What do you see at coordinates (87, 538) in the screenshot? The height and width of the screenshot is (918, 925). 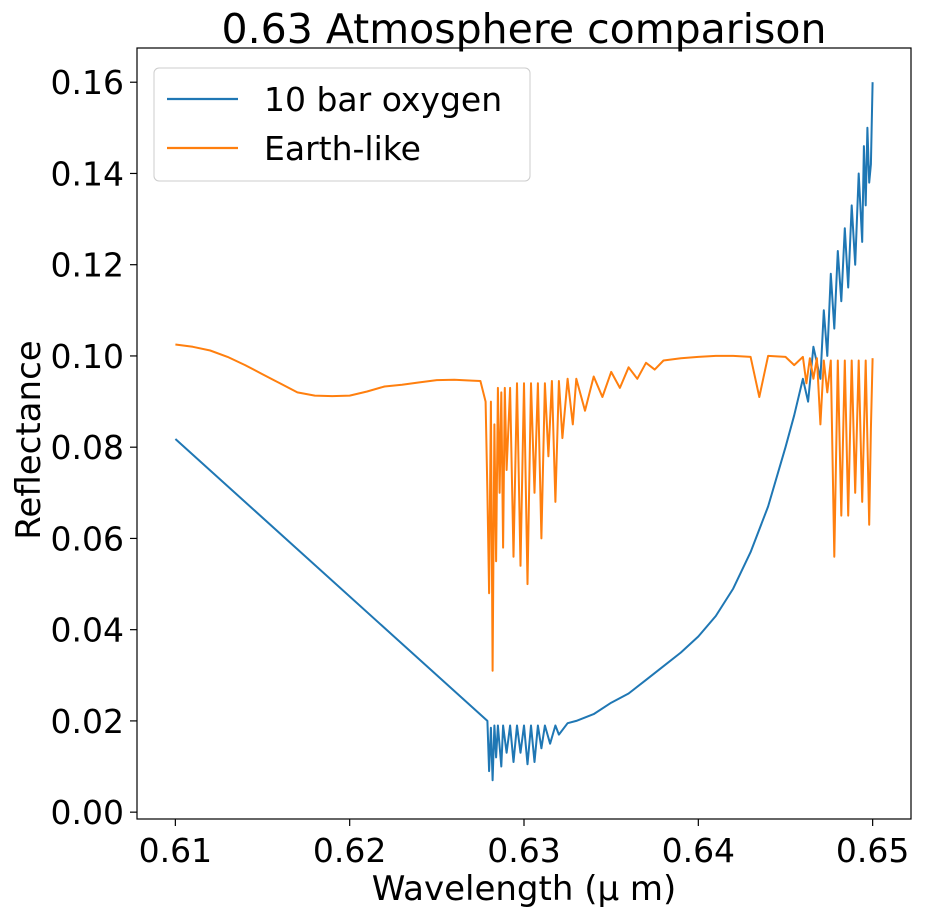 I see `y-tick-label: 0.06` at bounding box center [87, 538].